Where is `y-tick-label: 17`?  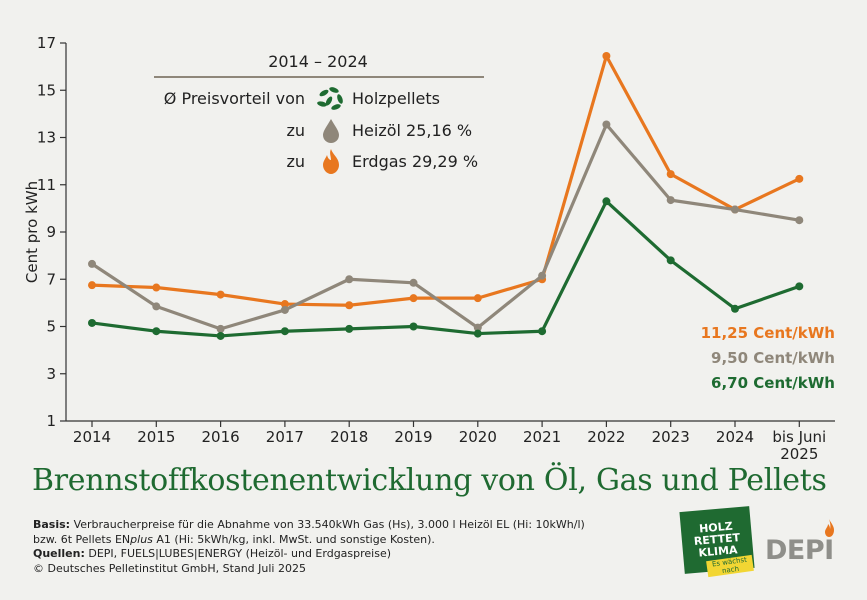 y-tick-label: 17 is located at coordinates (46, 43).